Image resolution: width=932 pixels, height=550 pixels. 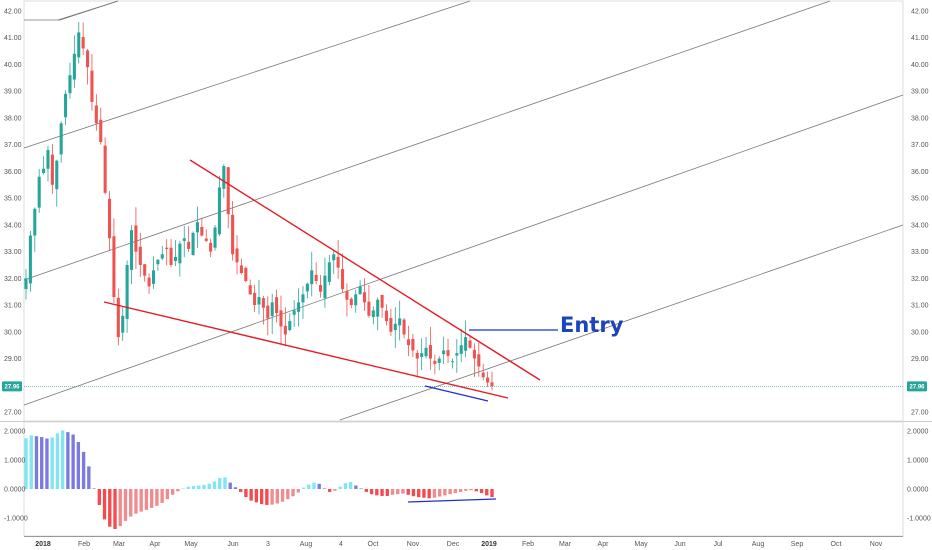 I want to click on channel-line, so click(x=89, y=10).